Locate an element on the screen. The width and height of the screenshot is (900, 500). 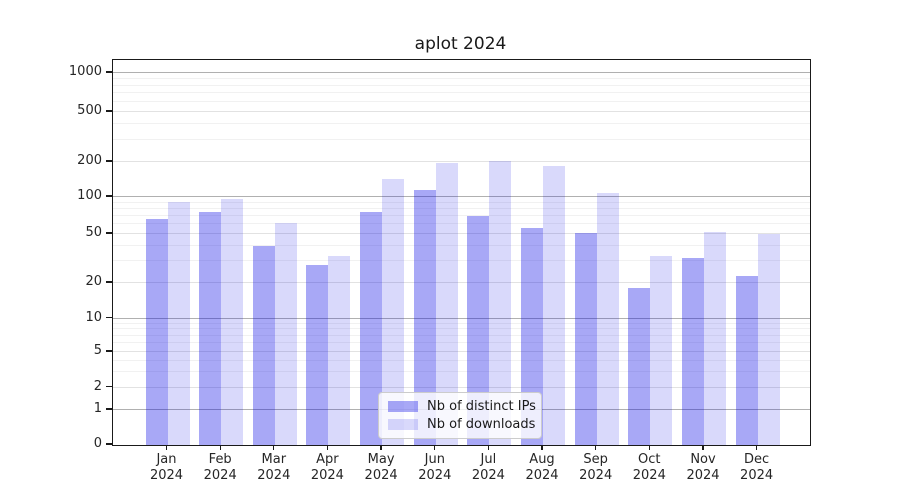
x-tick-label-jun: Jun 2024 is located at coordinates (435, 467).